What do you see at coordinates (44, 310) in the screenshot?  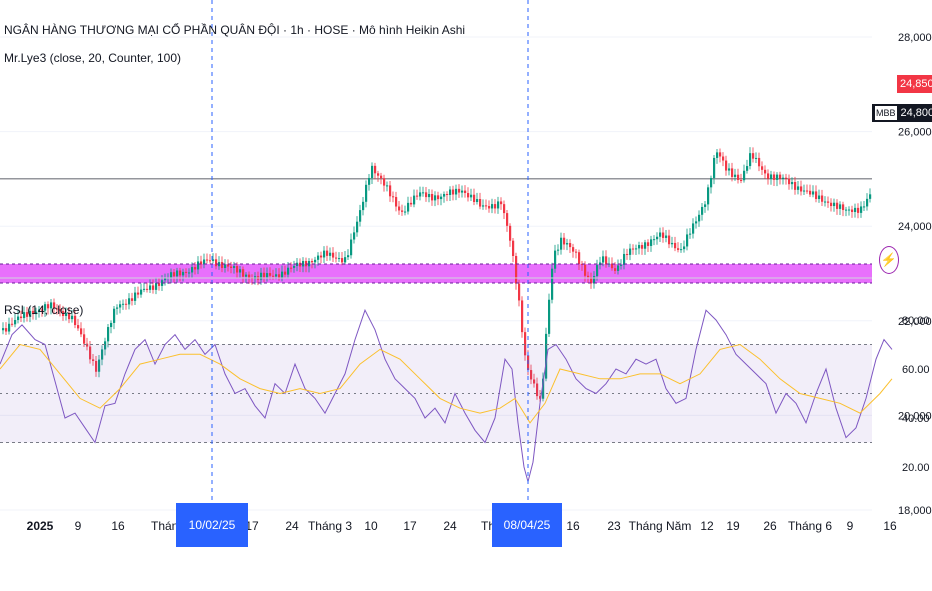 I see `rsi-label: RSI (14, close)` at bounding box center [44, 310].